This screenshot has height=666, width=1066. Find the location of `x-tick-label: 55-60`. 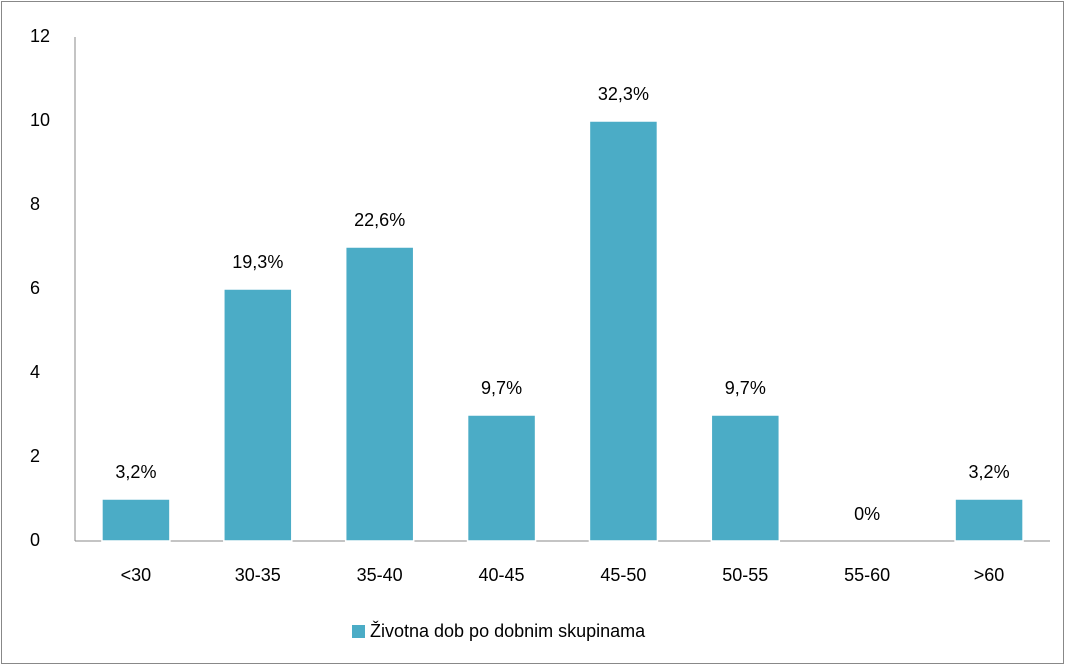

x-tick-label: 55-60 is located at coordinates (867, 575).